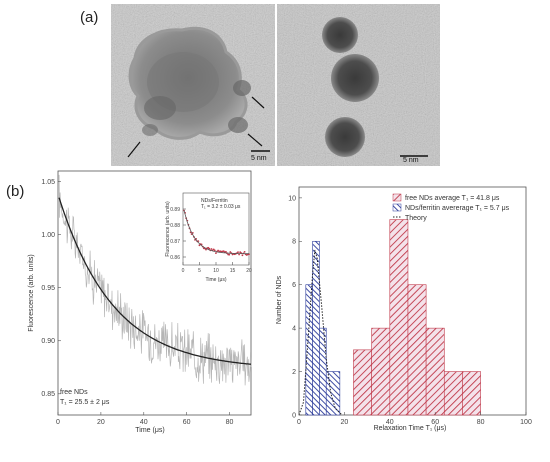  Describe the element at coordinates (411, 160) in the screenshot. I see `tem-right-scalebar-label: 5 nm` at that location.